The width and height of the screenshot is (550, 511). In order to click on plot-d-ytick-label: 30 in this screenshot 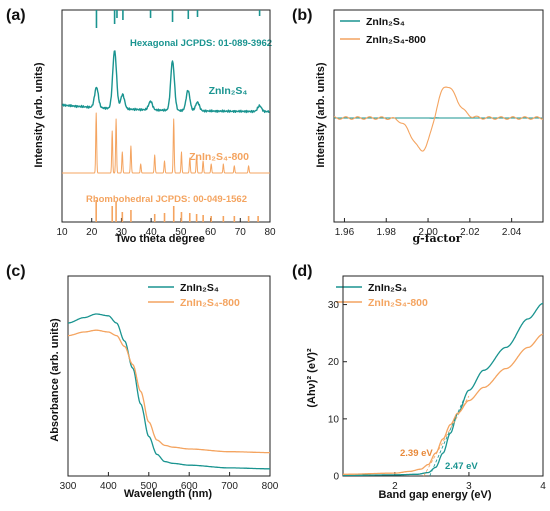, I will do `click(334, 305)`.